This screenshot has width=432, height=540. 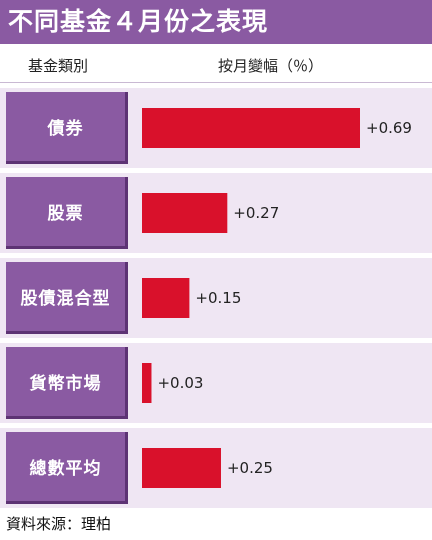 I want to click on category-label-box: 債券, so click(x=67, y=128).